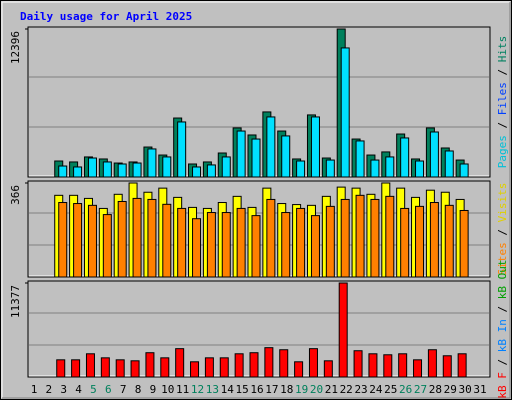 The height and width of the screenshot is (404, 512). What do you see at coordinates (153, 389) in the screenshot?
I see `x-tick-label: 9` at bounding box center [153, 389].